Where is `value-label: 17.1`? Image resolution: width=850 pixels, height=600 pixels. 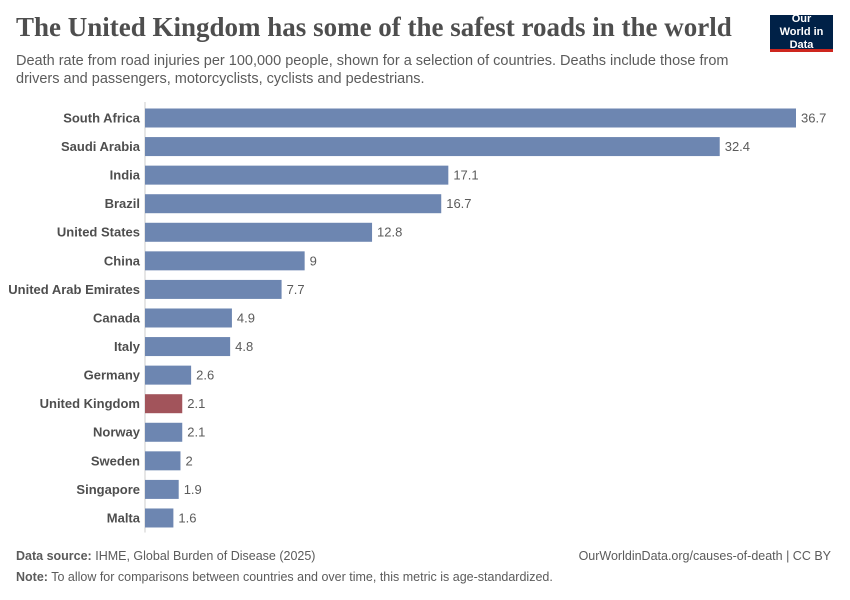
value-label: 17.1 is located at coordinates (465, 175).